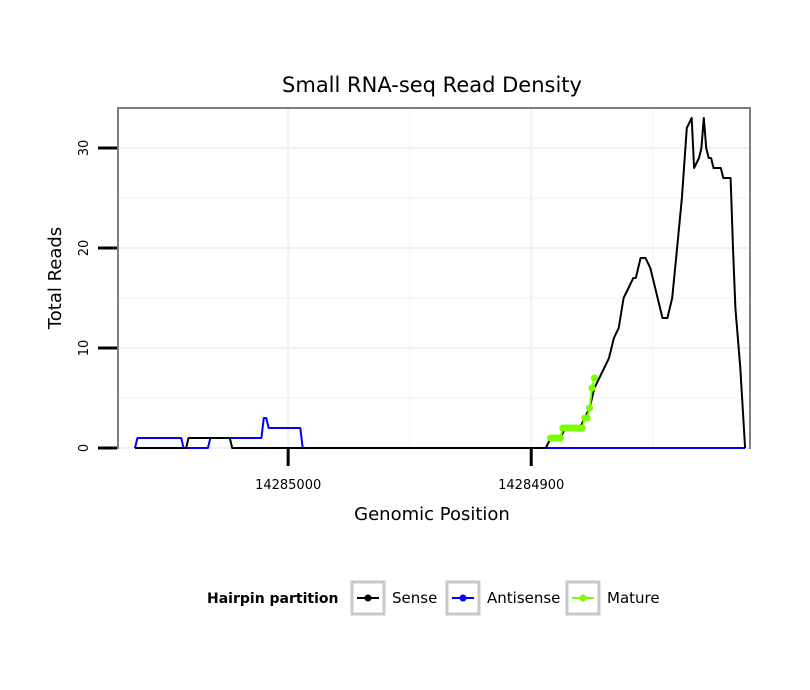  I want to click on legend-label-antisense: Antisense, so click(523, 598).